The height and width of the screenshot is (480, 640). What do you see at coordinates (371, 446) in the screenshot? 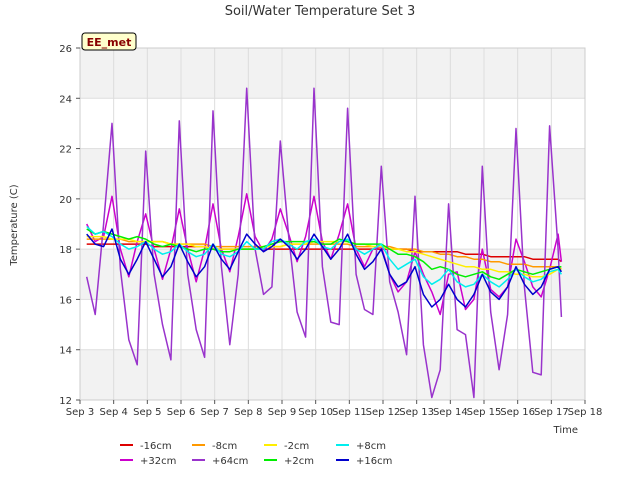
I see `legend-label: +8cm` at bounding box center [371, 446].